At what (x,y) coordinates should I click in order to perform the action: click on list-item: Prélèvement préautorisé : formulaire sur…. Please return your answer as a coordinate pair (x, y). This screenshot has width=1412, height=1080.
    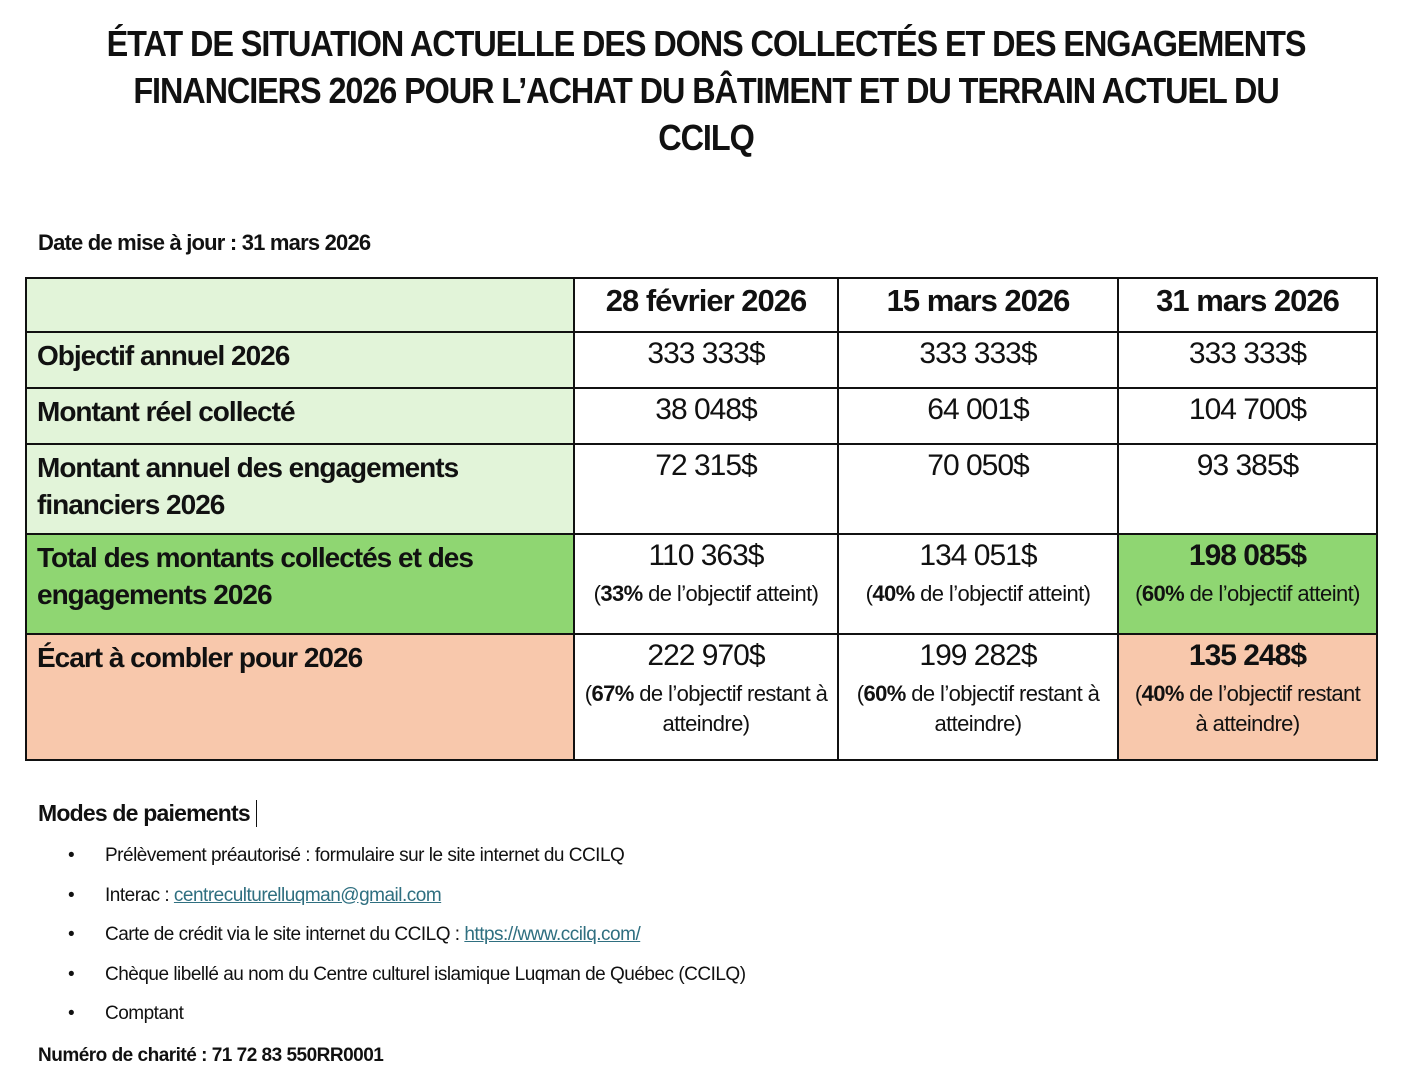
    Looking at the image, I should click on (407, 865).